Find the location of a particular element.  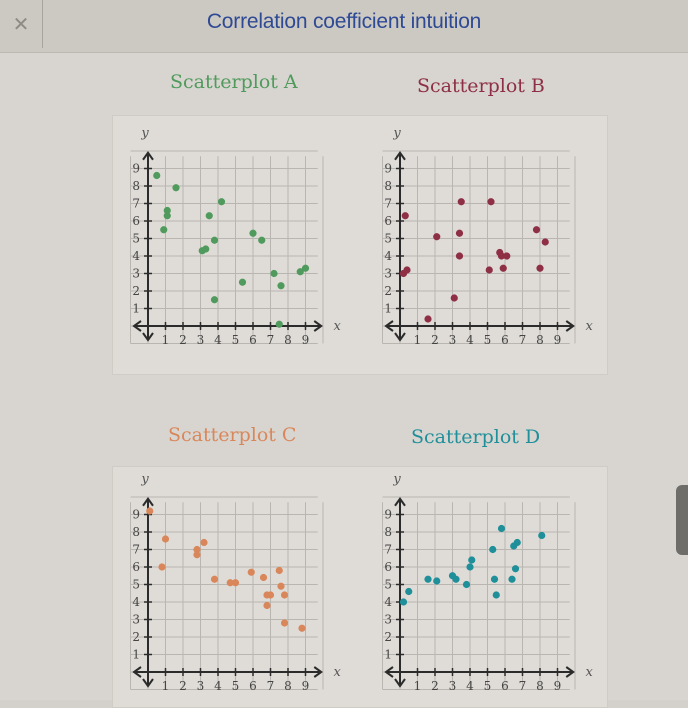

plot-title-c: Scatterplot C is located at coordinates (232, 435).